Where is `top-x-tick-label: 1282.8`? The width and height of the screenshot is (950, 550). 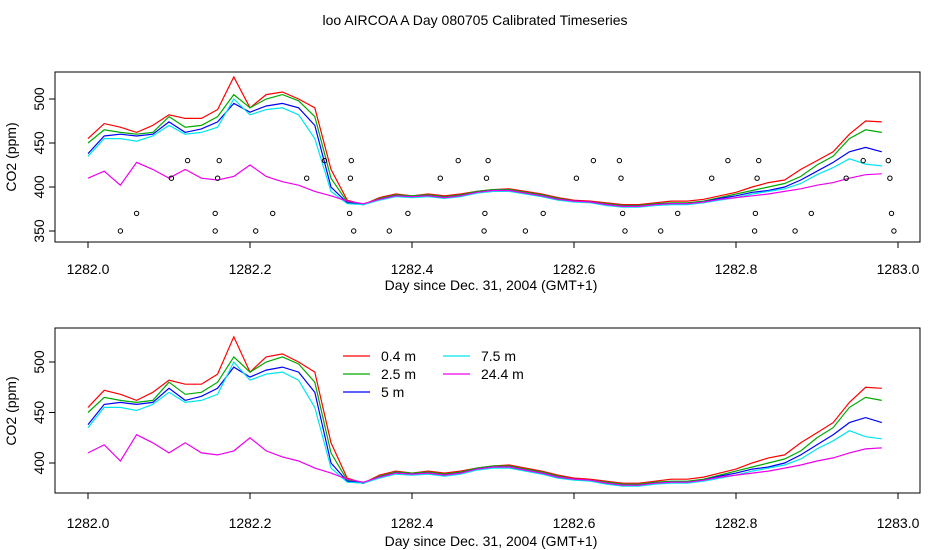 top-x-tick-label: 1282.8 is located at coordinates (736, 269).